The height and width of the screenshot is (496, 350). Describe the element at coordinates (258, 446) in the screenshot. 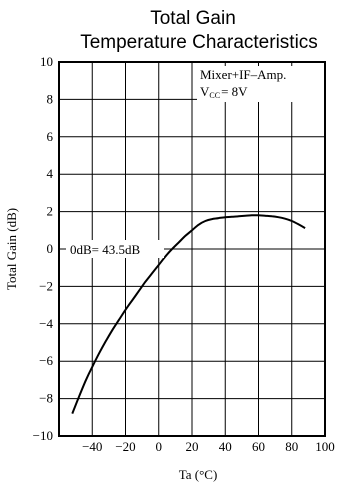

I see `x-tick-label: 60` at that location.